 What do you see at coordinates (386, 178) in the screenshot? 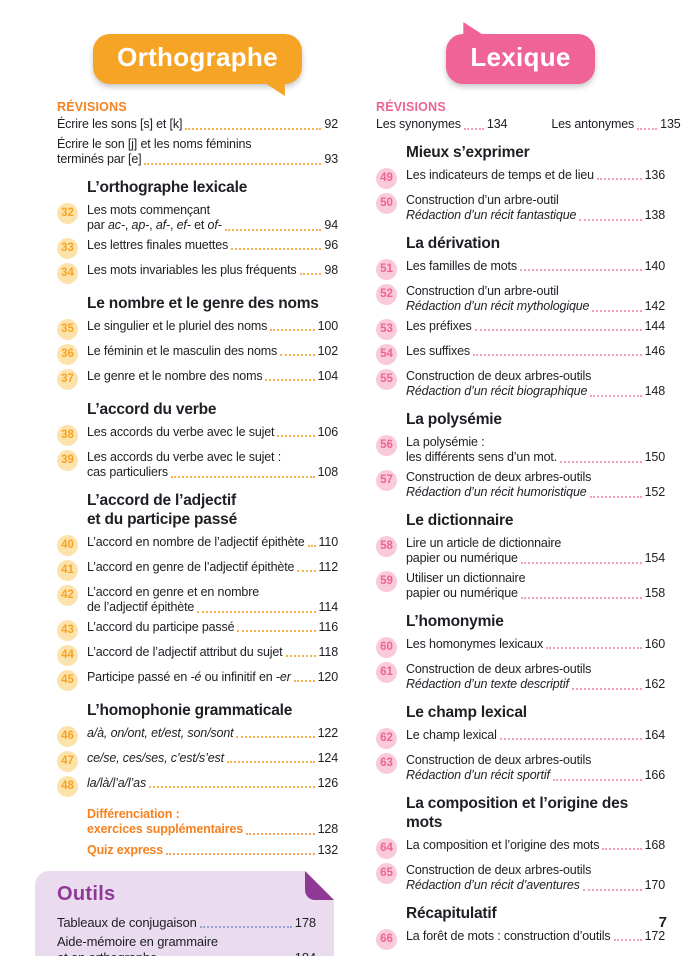
I see `lesson-number-badge: 49` at bounding box center [386, 178].